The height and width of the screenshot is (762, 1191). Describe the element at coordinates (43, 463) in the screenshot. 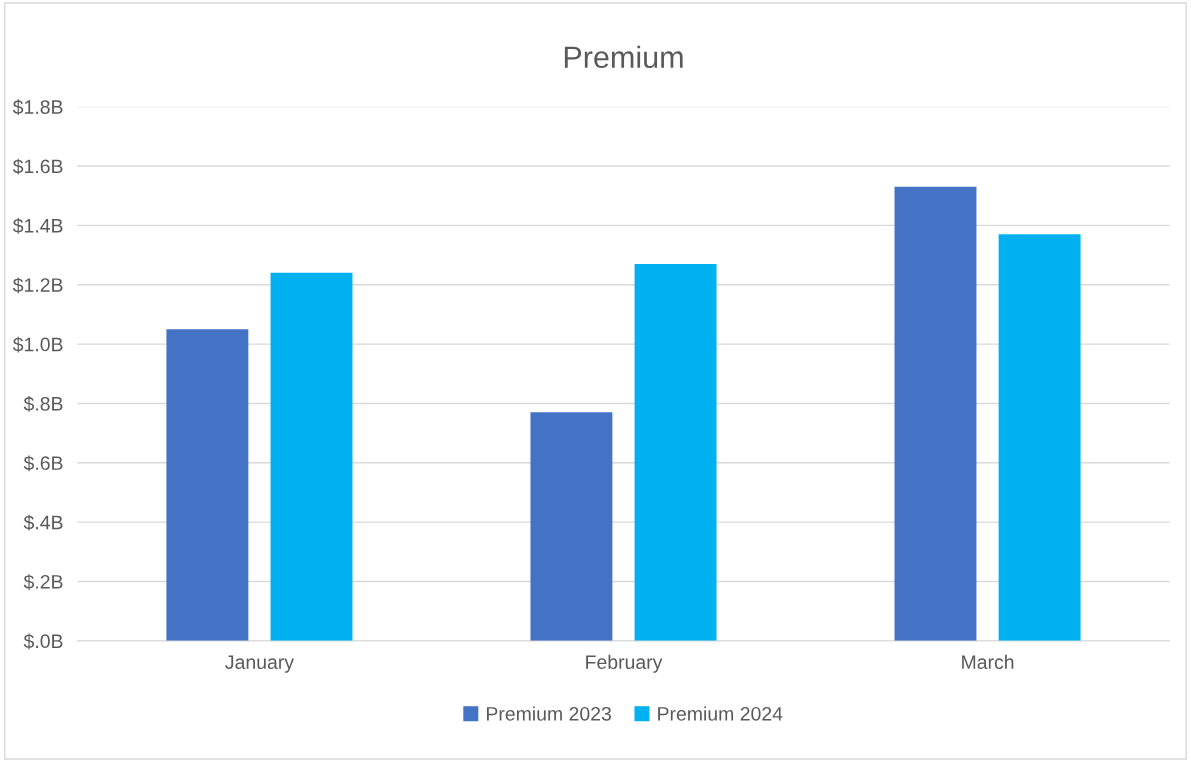

I see `y-tick-label: $.6B` at that location.